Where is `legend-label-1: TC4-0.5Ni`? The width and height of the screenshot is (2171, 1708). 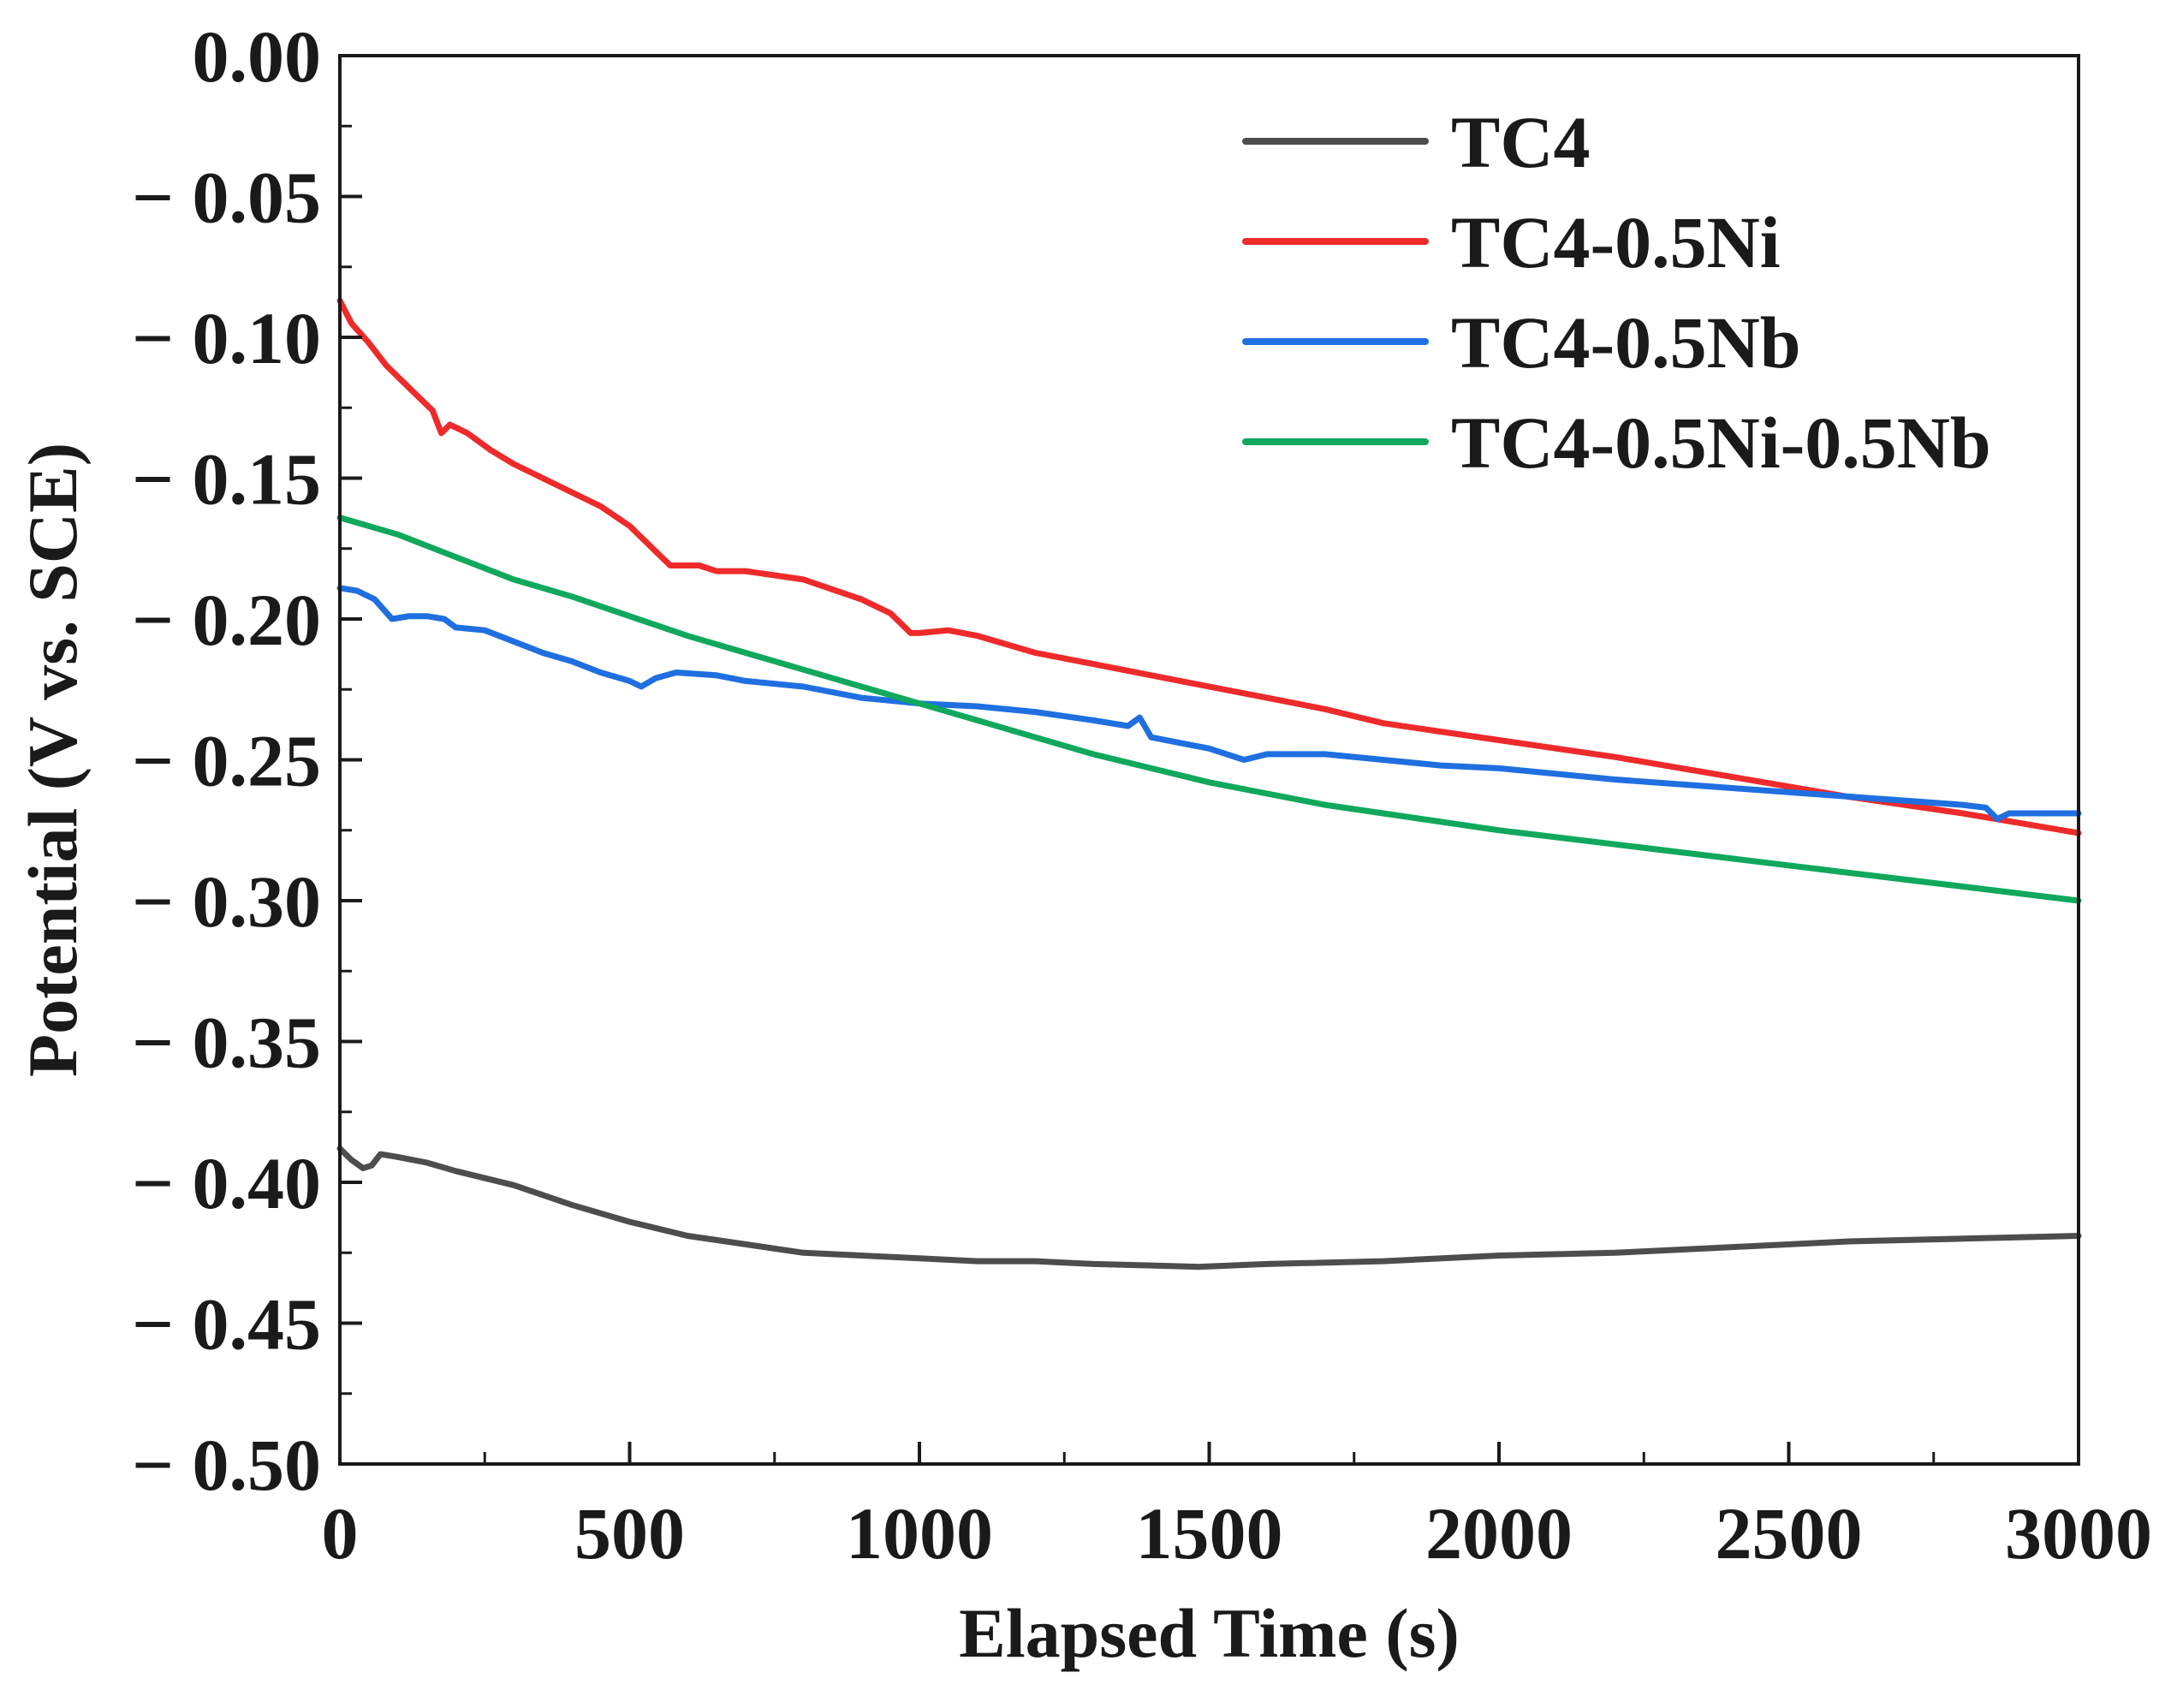
legend-label-1: TC4-0.5Ni is located at coordinates (1616, 242).